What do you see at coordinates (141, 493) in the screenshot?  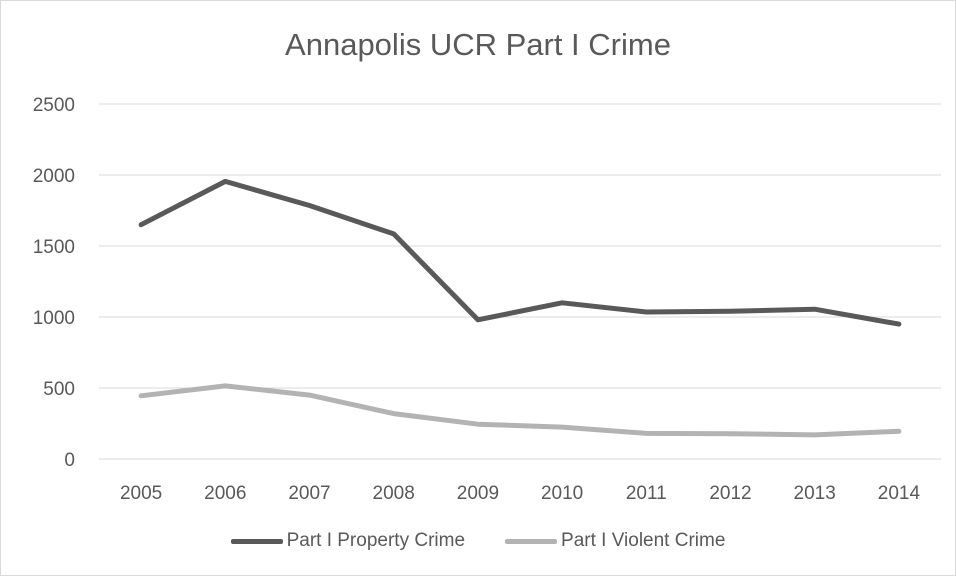 I see `x-tick-label: 2005` at bounding box center [141, 493].